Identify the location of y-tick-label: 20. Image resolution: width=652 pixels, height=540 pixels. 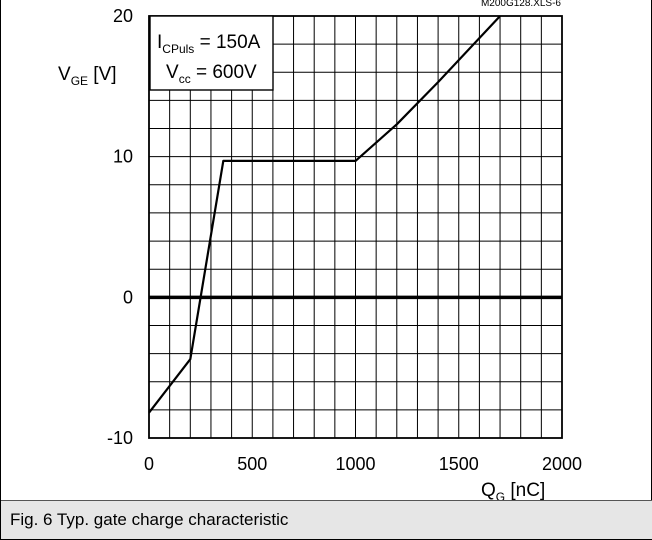
(123, 16).